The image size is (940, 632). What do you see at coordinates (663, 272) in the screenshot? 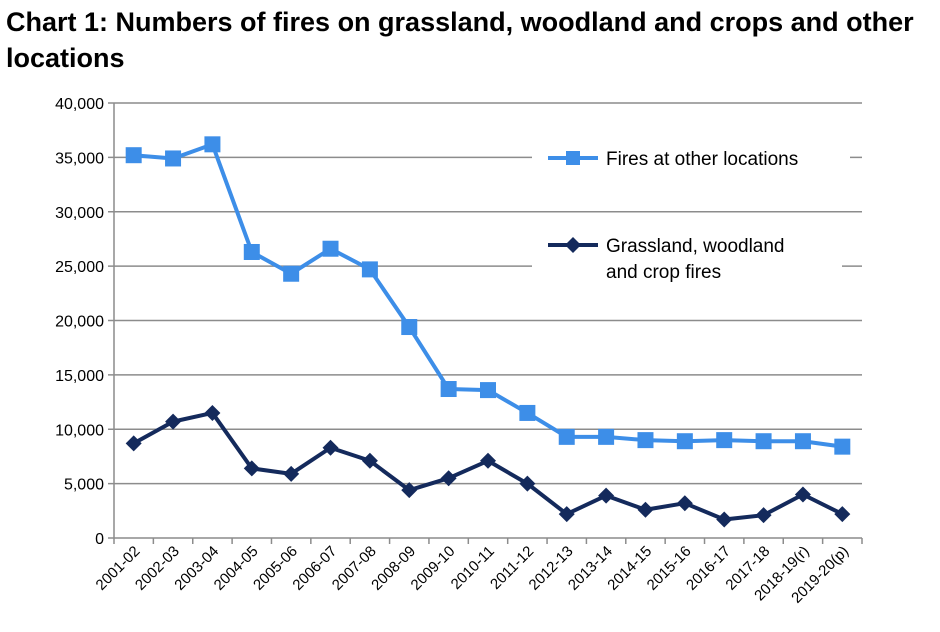
I see `legend-label: and crop fires` at bounding box center [663, 272].